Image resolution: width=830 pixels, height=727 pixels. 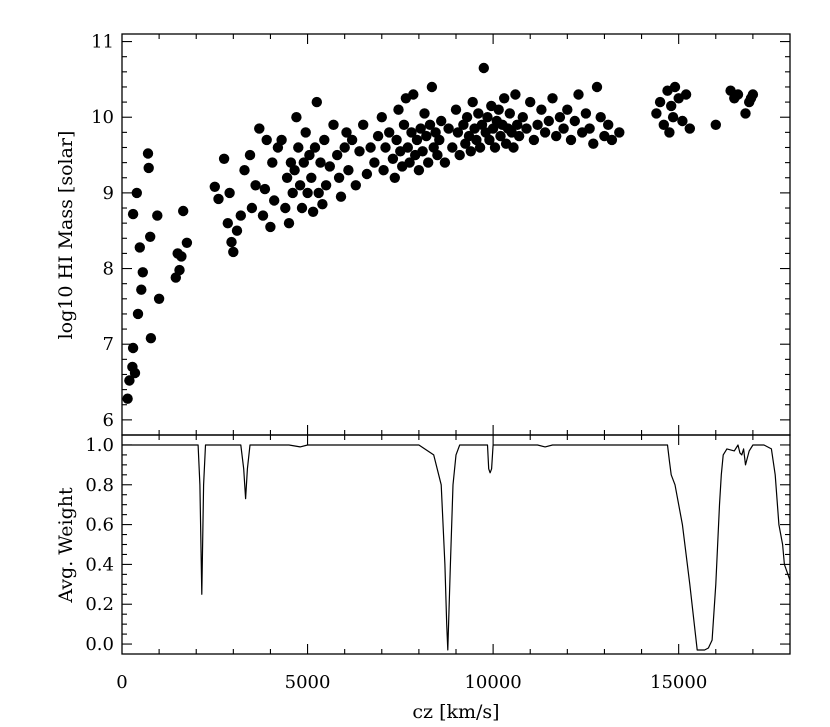 I want to click on top-y-tick-label: 8, so click(x=108, y=269).